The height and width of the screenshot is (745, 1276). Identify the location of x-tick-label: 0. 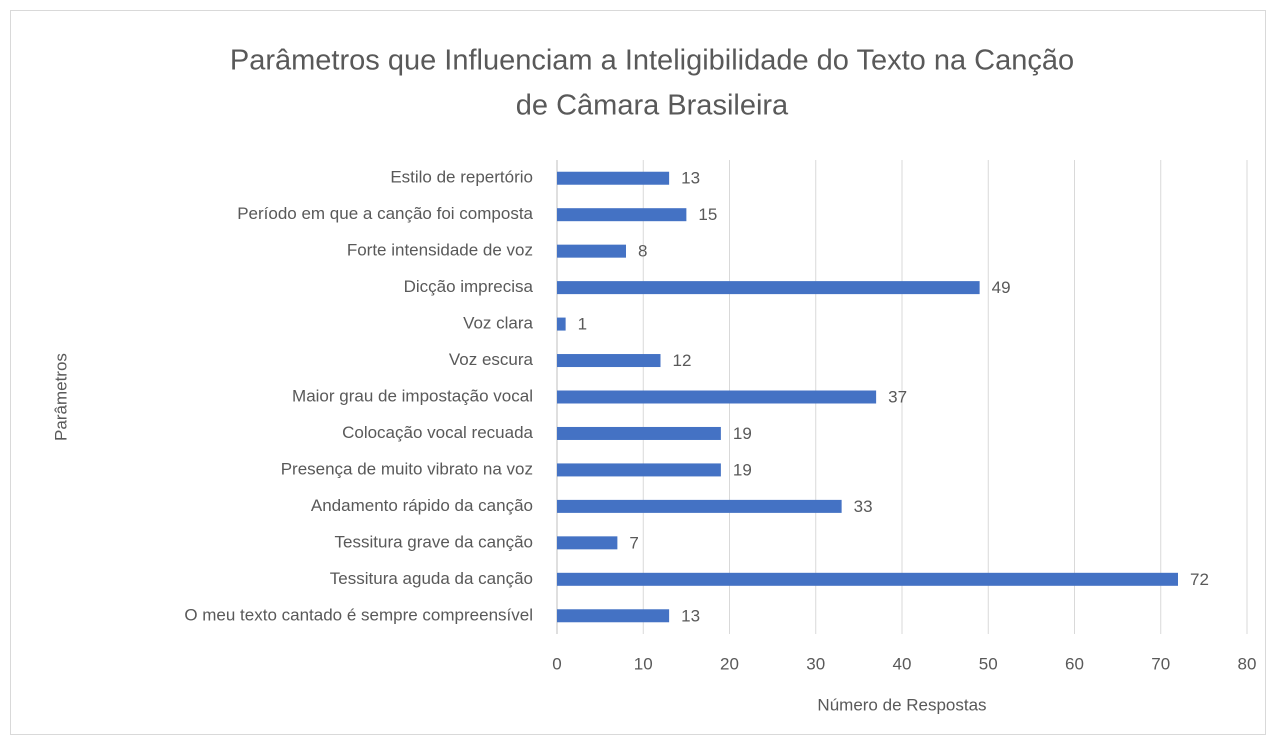
(556, 663).